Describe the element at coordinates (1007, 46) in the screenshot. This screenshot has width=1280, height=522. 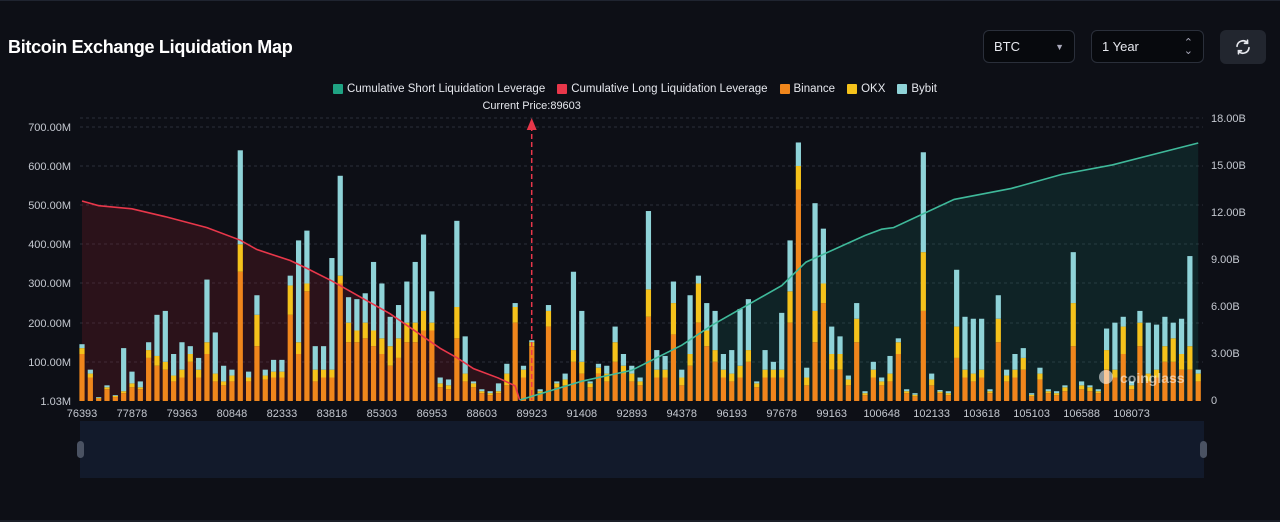
I see `symbol-value: BTC` at that location.